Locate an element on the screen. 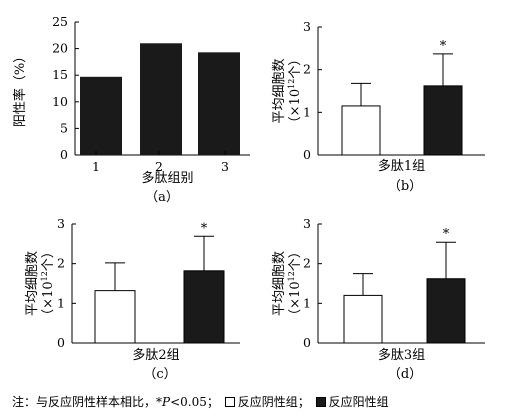 The width and height of the screenshot is (517, 420). panel-caption: （d） is located at coordinates (405, 374).